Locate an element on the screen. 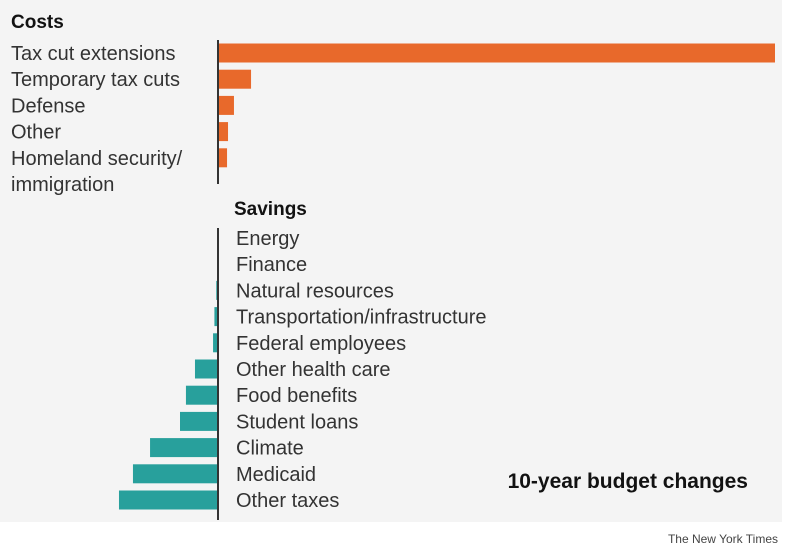  cost-label: immigration is located at coordinates (62, 185).